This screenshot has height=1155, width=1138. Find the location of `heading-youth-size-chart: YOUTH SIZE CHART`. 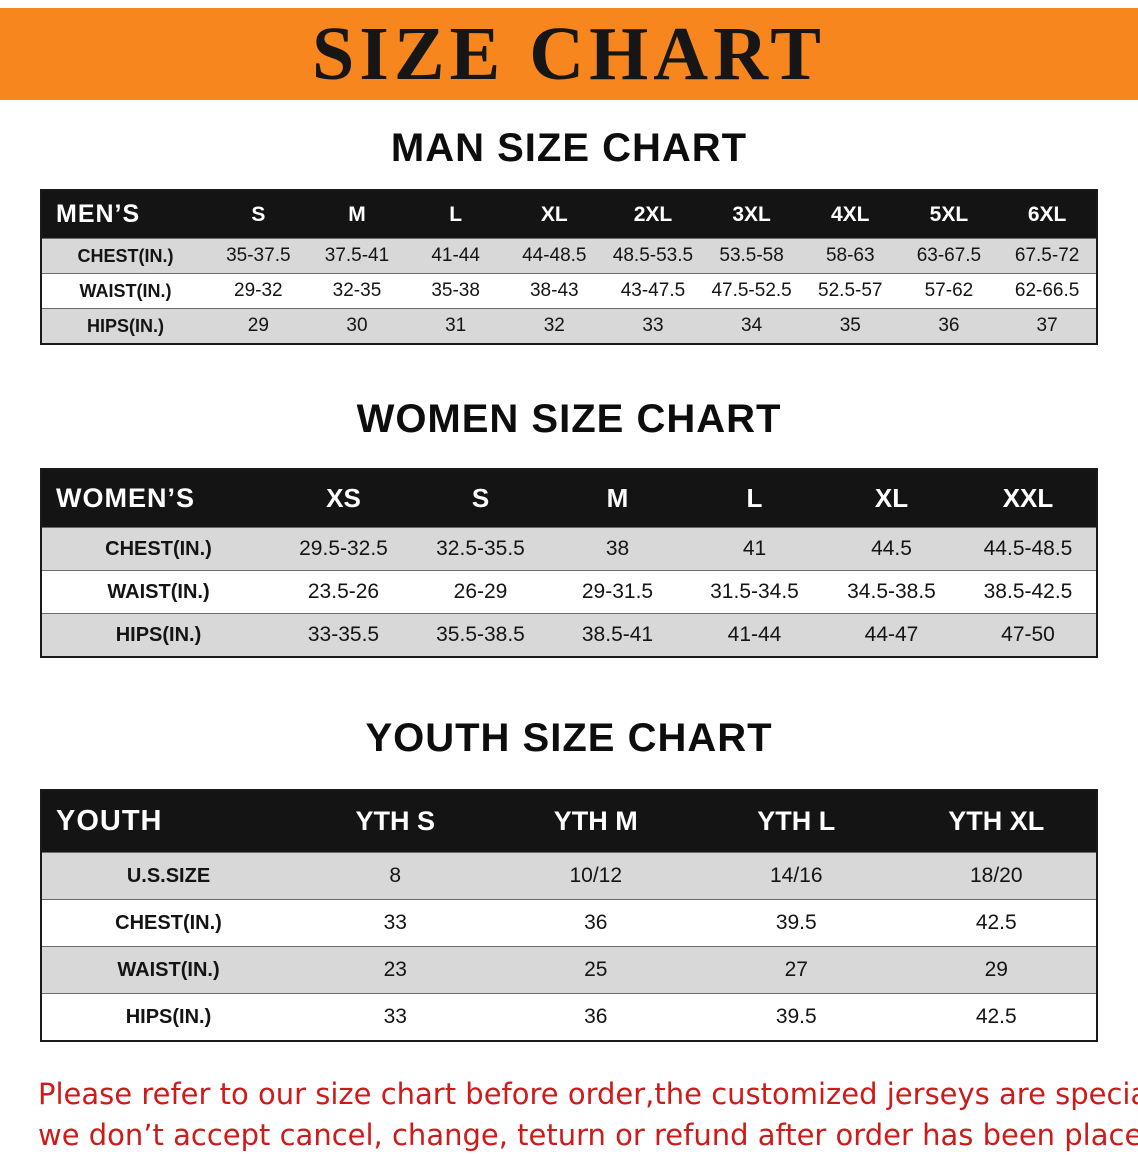

heading-youth-size-chart: YOUTH SIZE CHART is located at coordinates (569, 738).